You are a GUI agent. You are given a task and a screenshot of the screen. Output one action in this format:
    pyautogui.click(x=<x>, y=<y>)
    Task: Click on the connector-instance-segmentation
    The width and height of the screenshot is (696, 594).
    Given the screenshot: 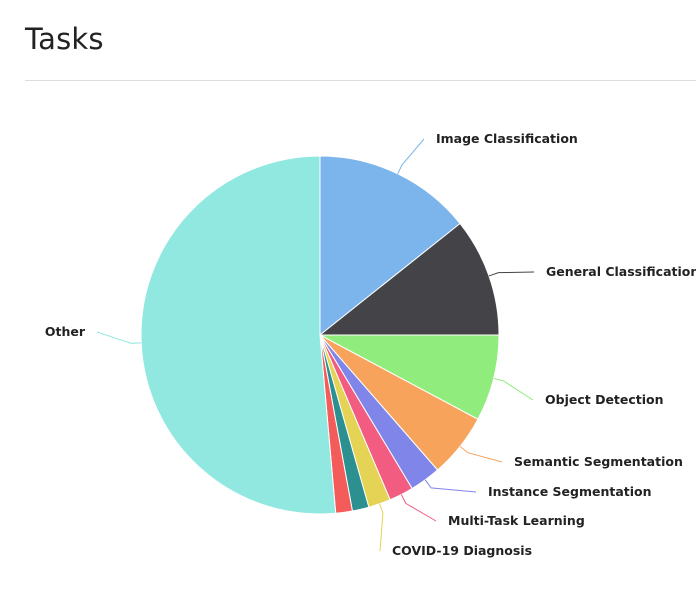 What is the action you would take?
    pyautogui.click(x=450, y=486)
    